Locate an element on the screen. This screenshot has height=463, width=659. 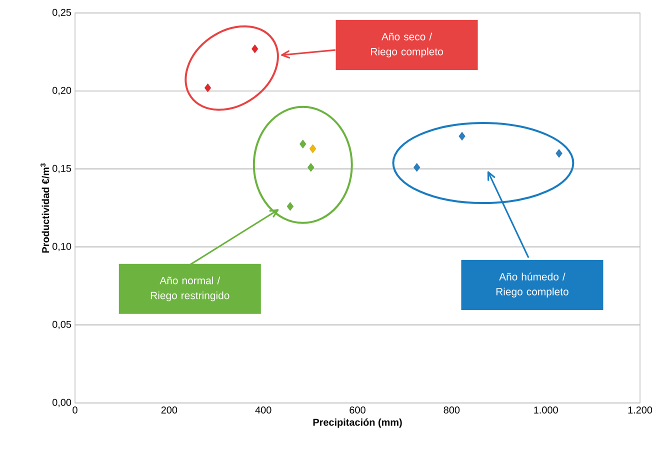
x-tick-label: 200 is located at coordinates (169, 410).